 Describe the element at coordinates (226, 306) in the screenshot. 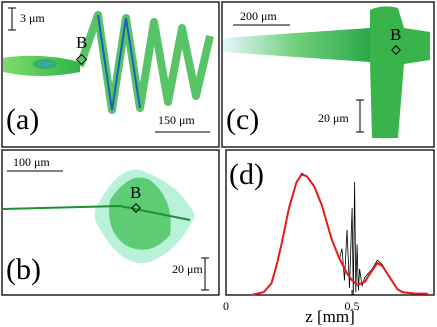

I see `x-tick-label: 0` at that location.